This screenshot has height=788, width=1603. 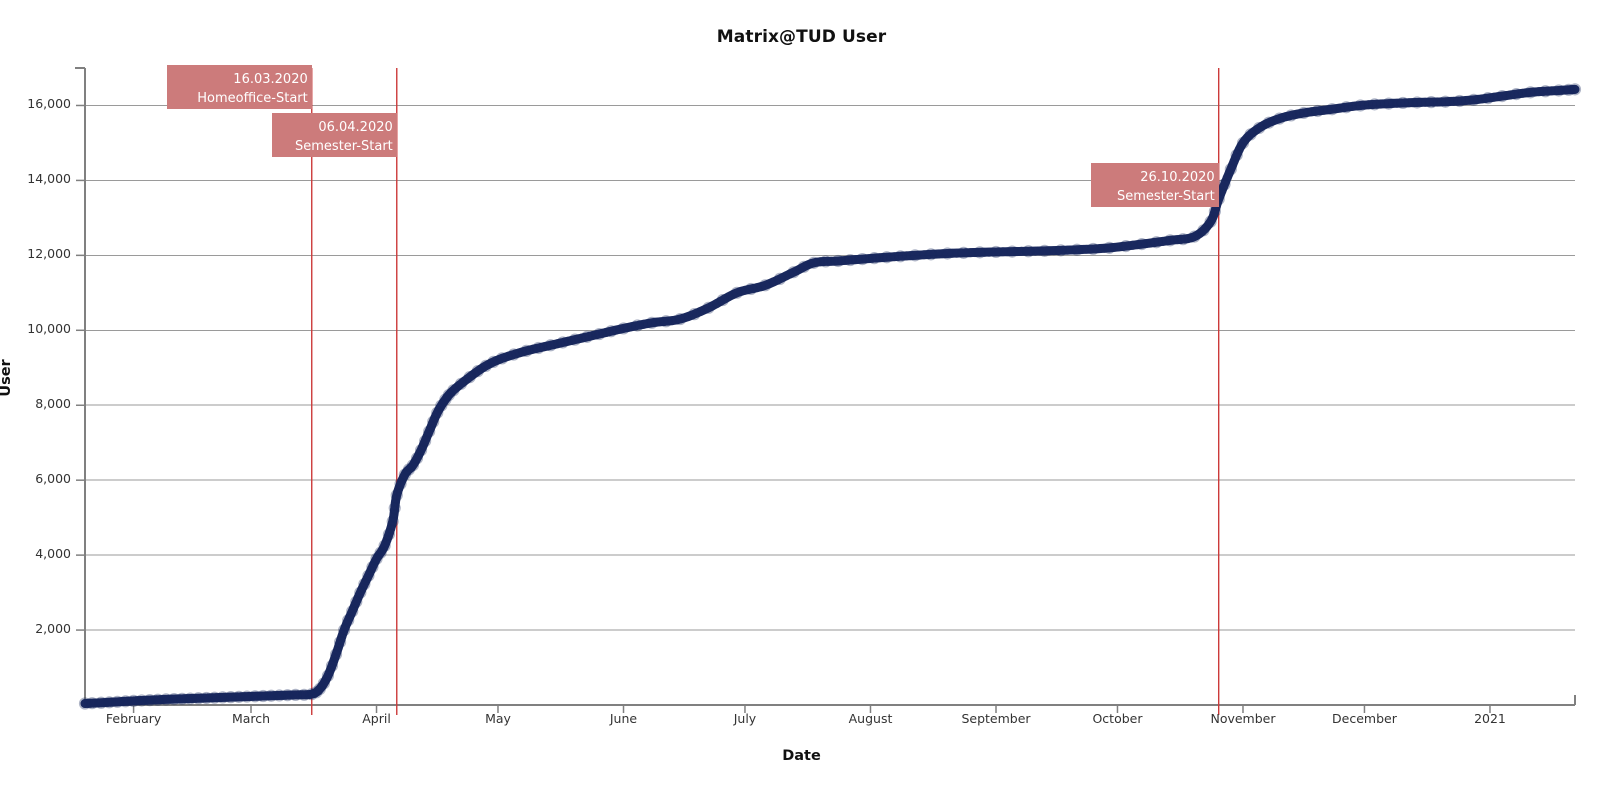 I want to click on y-tick-label: 2,000, so click(x=53, y=629).